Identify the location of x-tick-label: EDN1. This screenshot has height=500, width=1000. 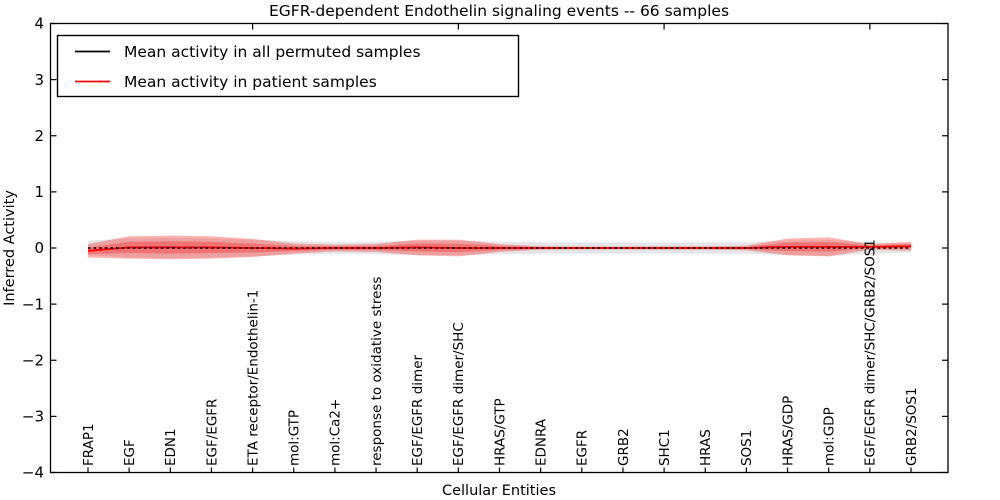
(171, 447).